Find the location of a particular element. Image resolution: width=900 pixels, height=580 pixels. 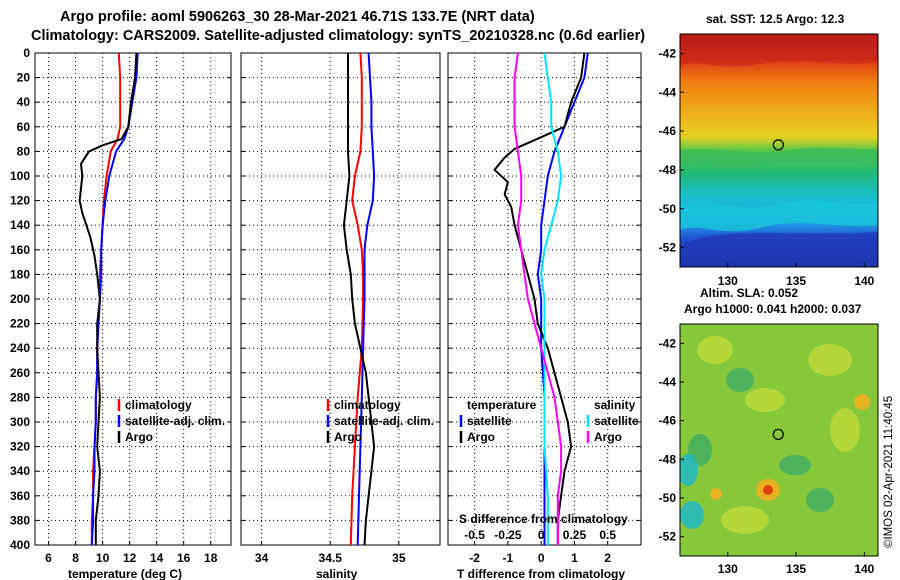

depth-tick-label: 340 is located at coordinates (20, 471).